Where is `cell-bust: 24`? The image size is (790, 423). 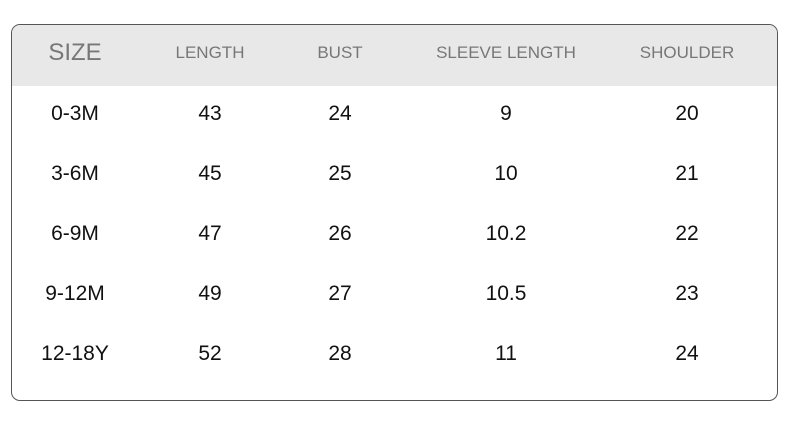
cell-bust: 24 is located at coordinates (340, 113).